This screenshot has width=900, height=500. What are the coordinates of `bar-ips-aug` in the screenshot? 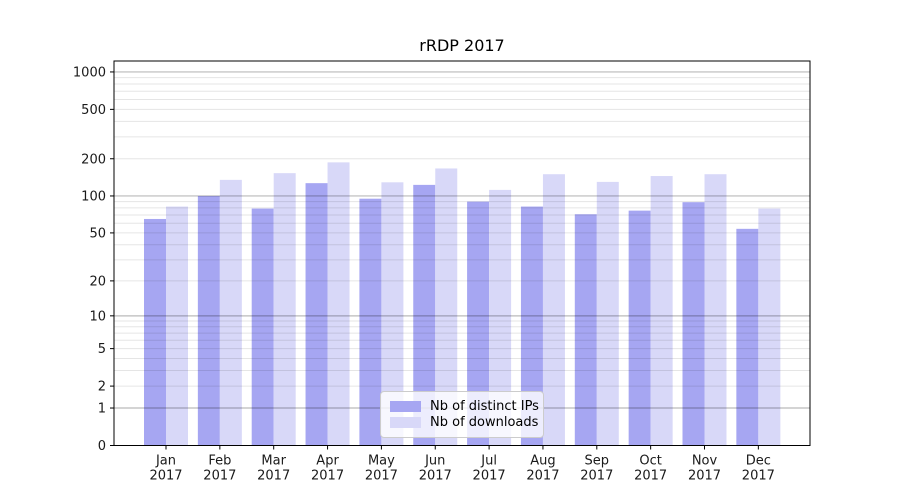 It's located at (531, 326).